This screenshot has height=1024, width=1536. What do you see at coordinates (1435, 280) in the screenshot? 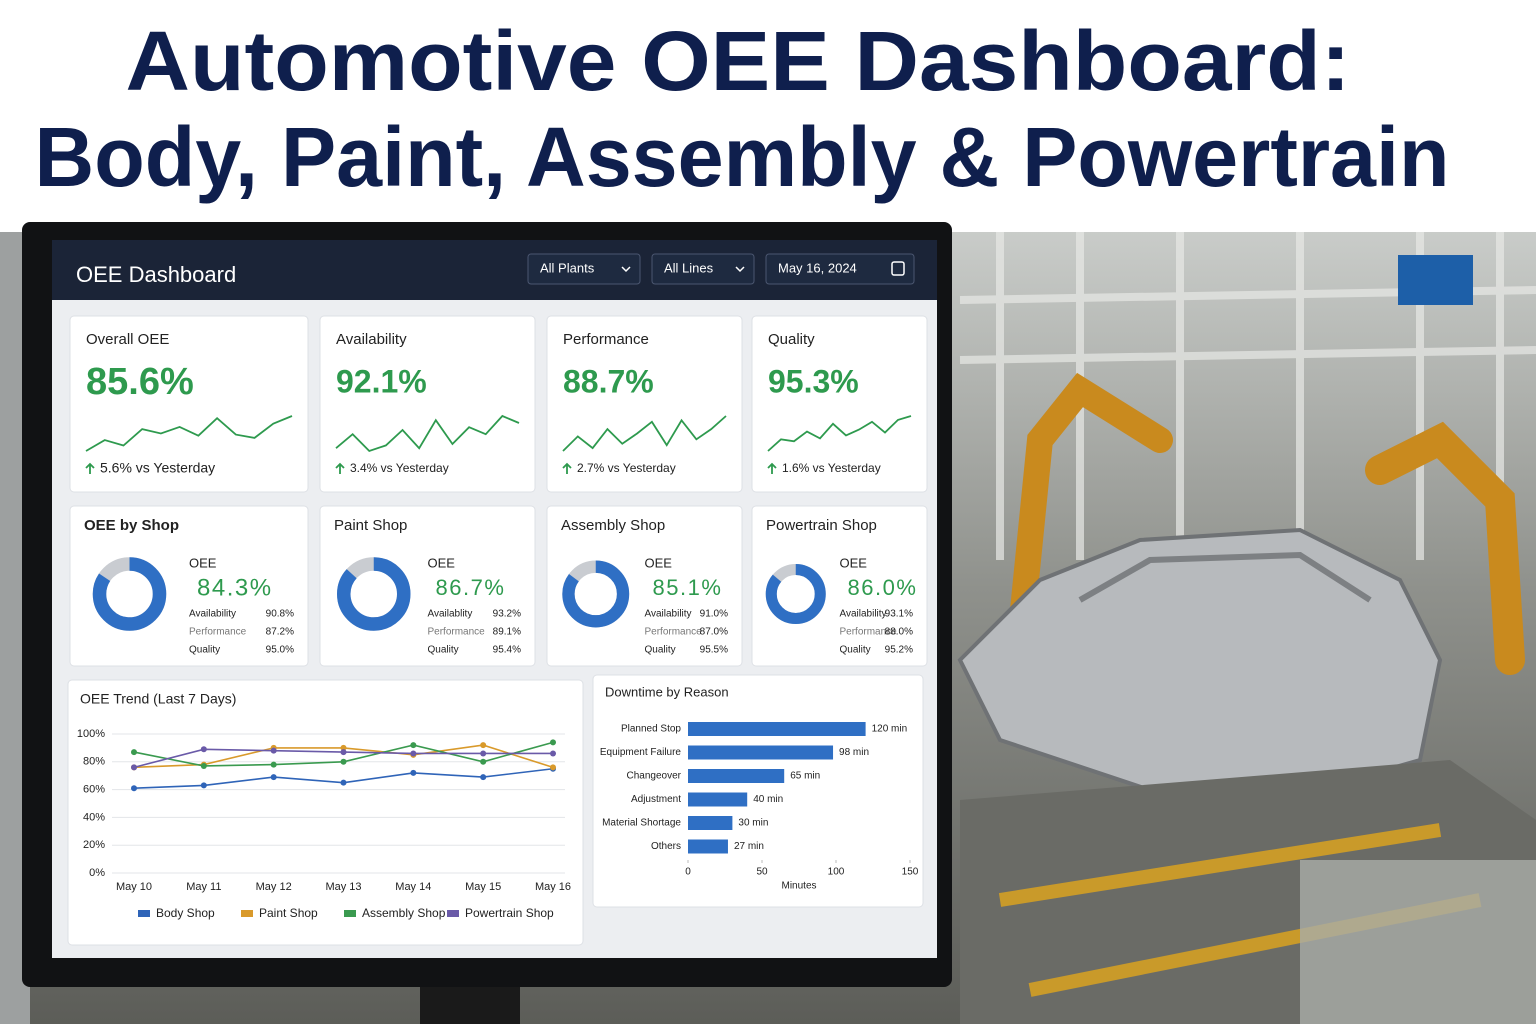
I see `sign` at bounding box center [1435, 280].